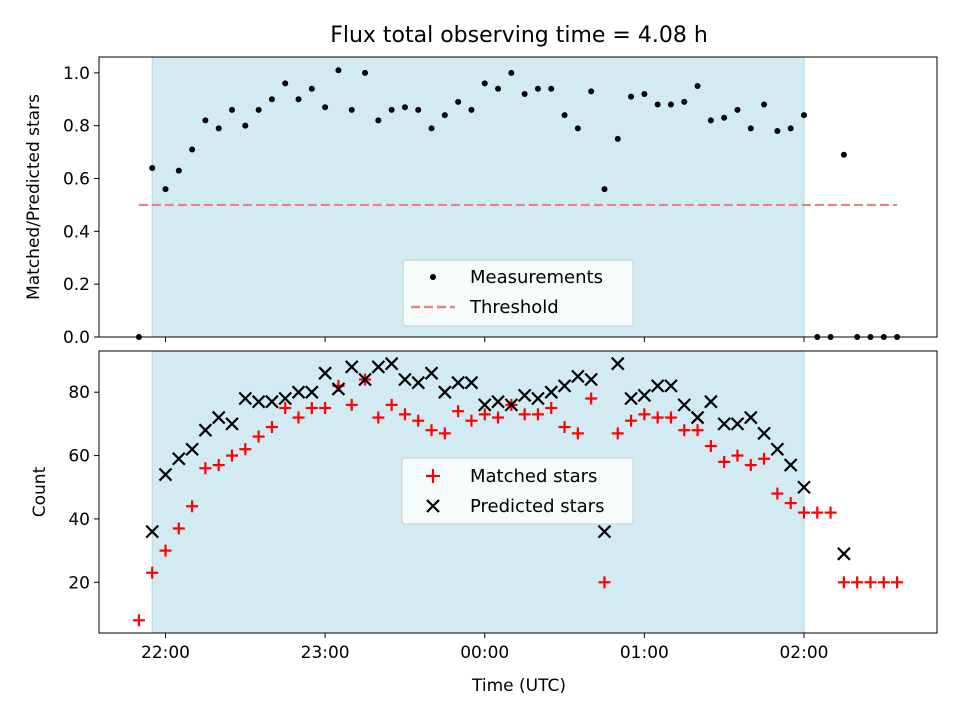 This screenshot has height=724, width=960. I want to click on ratio-y-tick-label: 0.2, so click(76, 285).